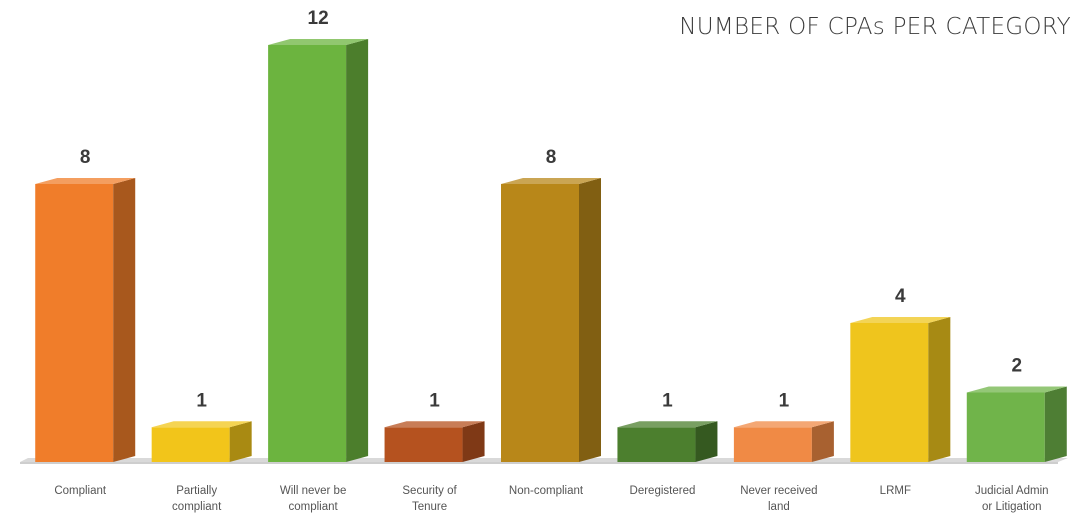 Image resolution: width=1085 pixels, height=520 pixels. Describe the element at coordinates (197, 499) in the screenshot. I see `category-label: Partially compliant` at that location.